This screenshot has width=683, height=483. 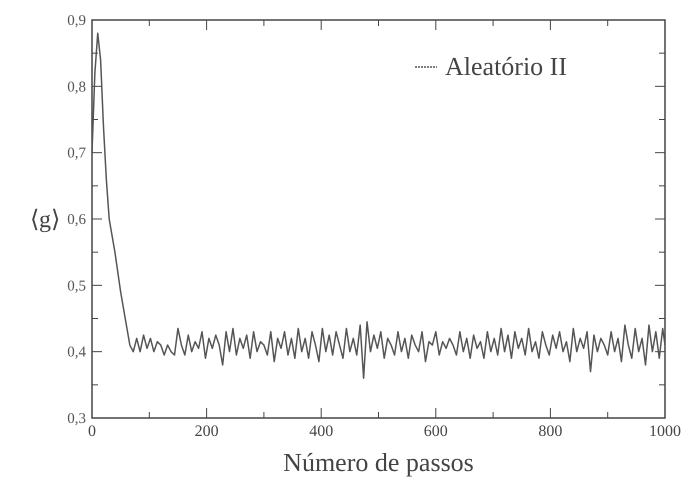 What do you see at coordinates (76, 21) in the screenshot?
I see `y-tick-label: 0,9` at bounding box center [76, 21].